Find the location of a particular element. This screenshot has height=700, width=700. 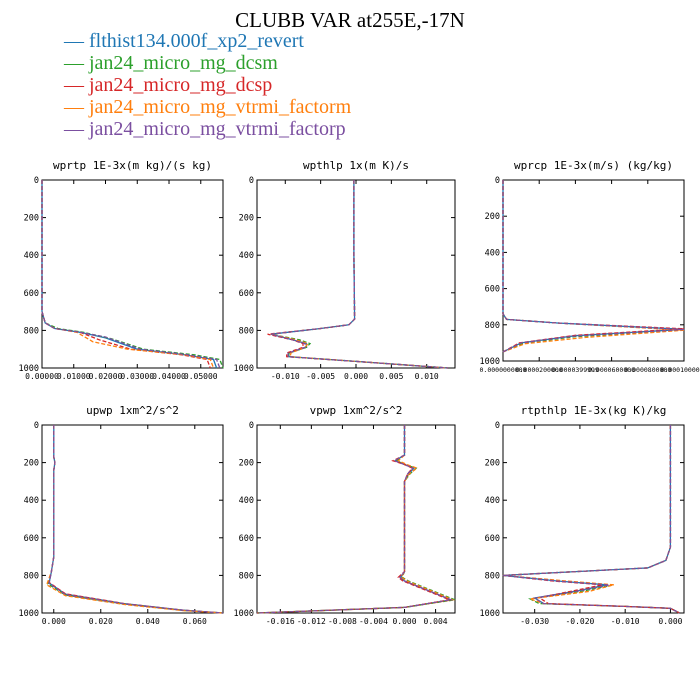

x-tick-label: 0.00000 is located at coordinates (42, 376).